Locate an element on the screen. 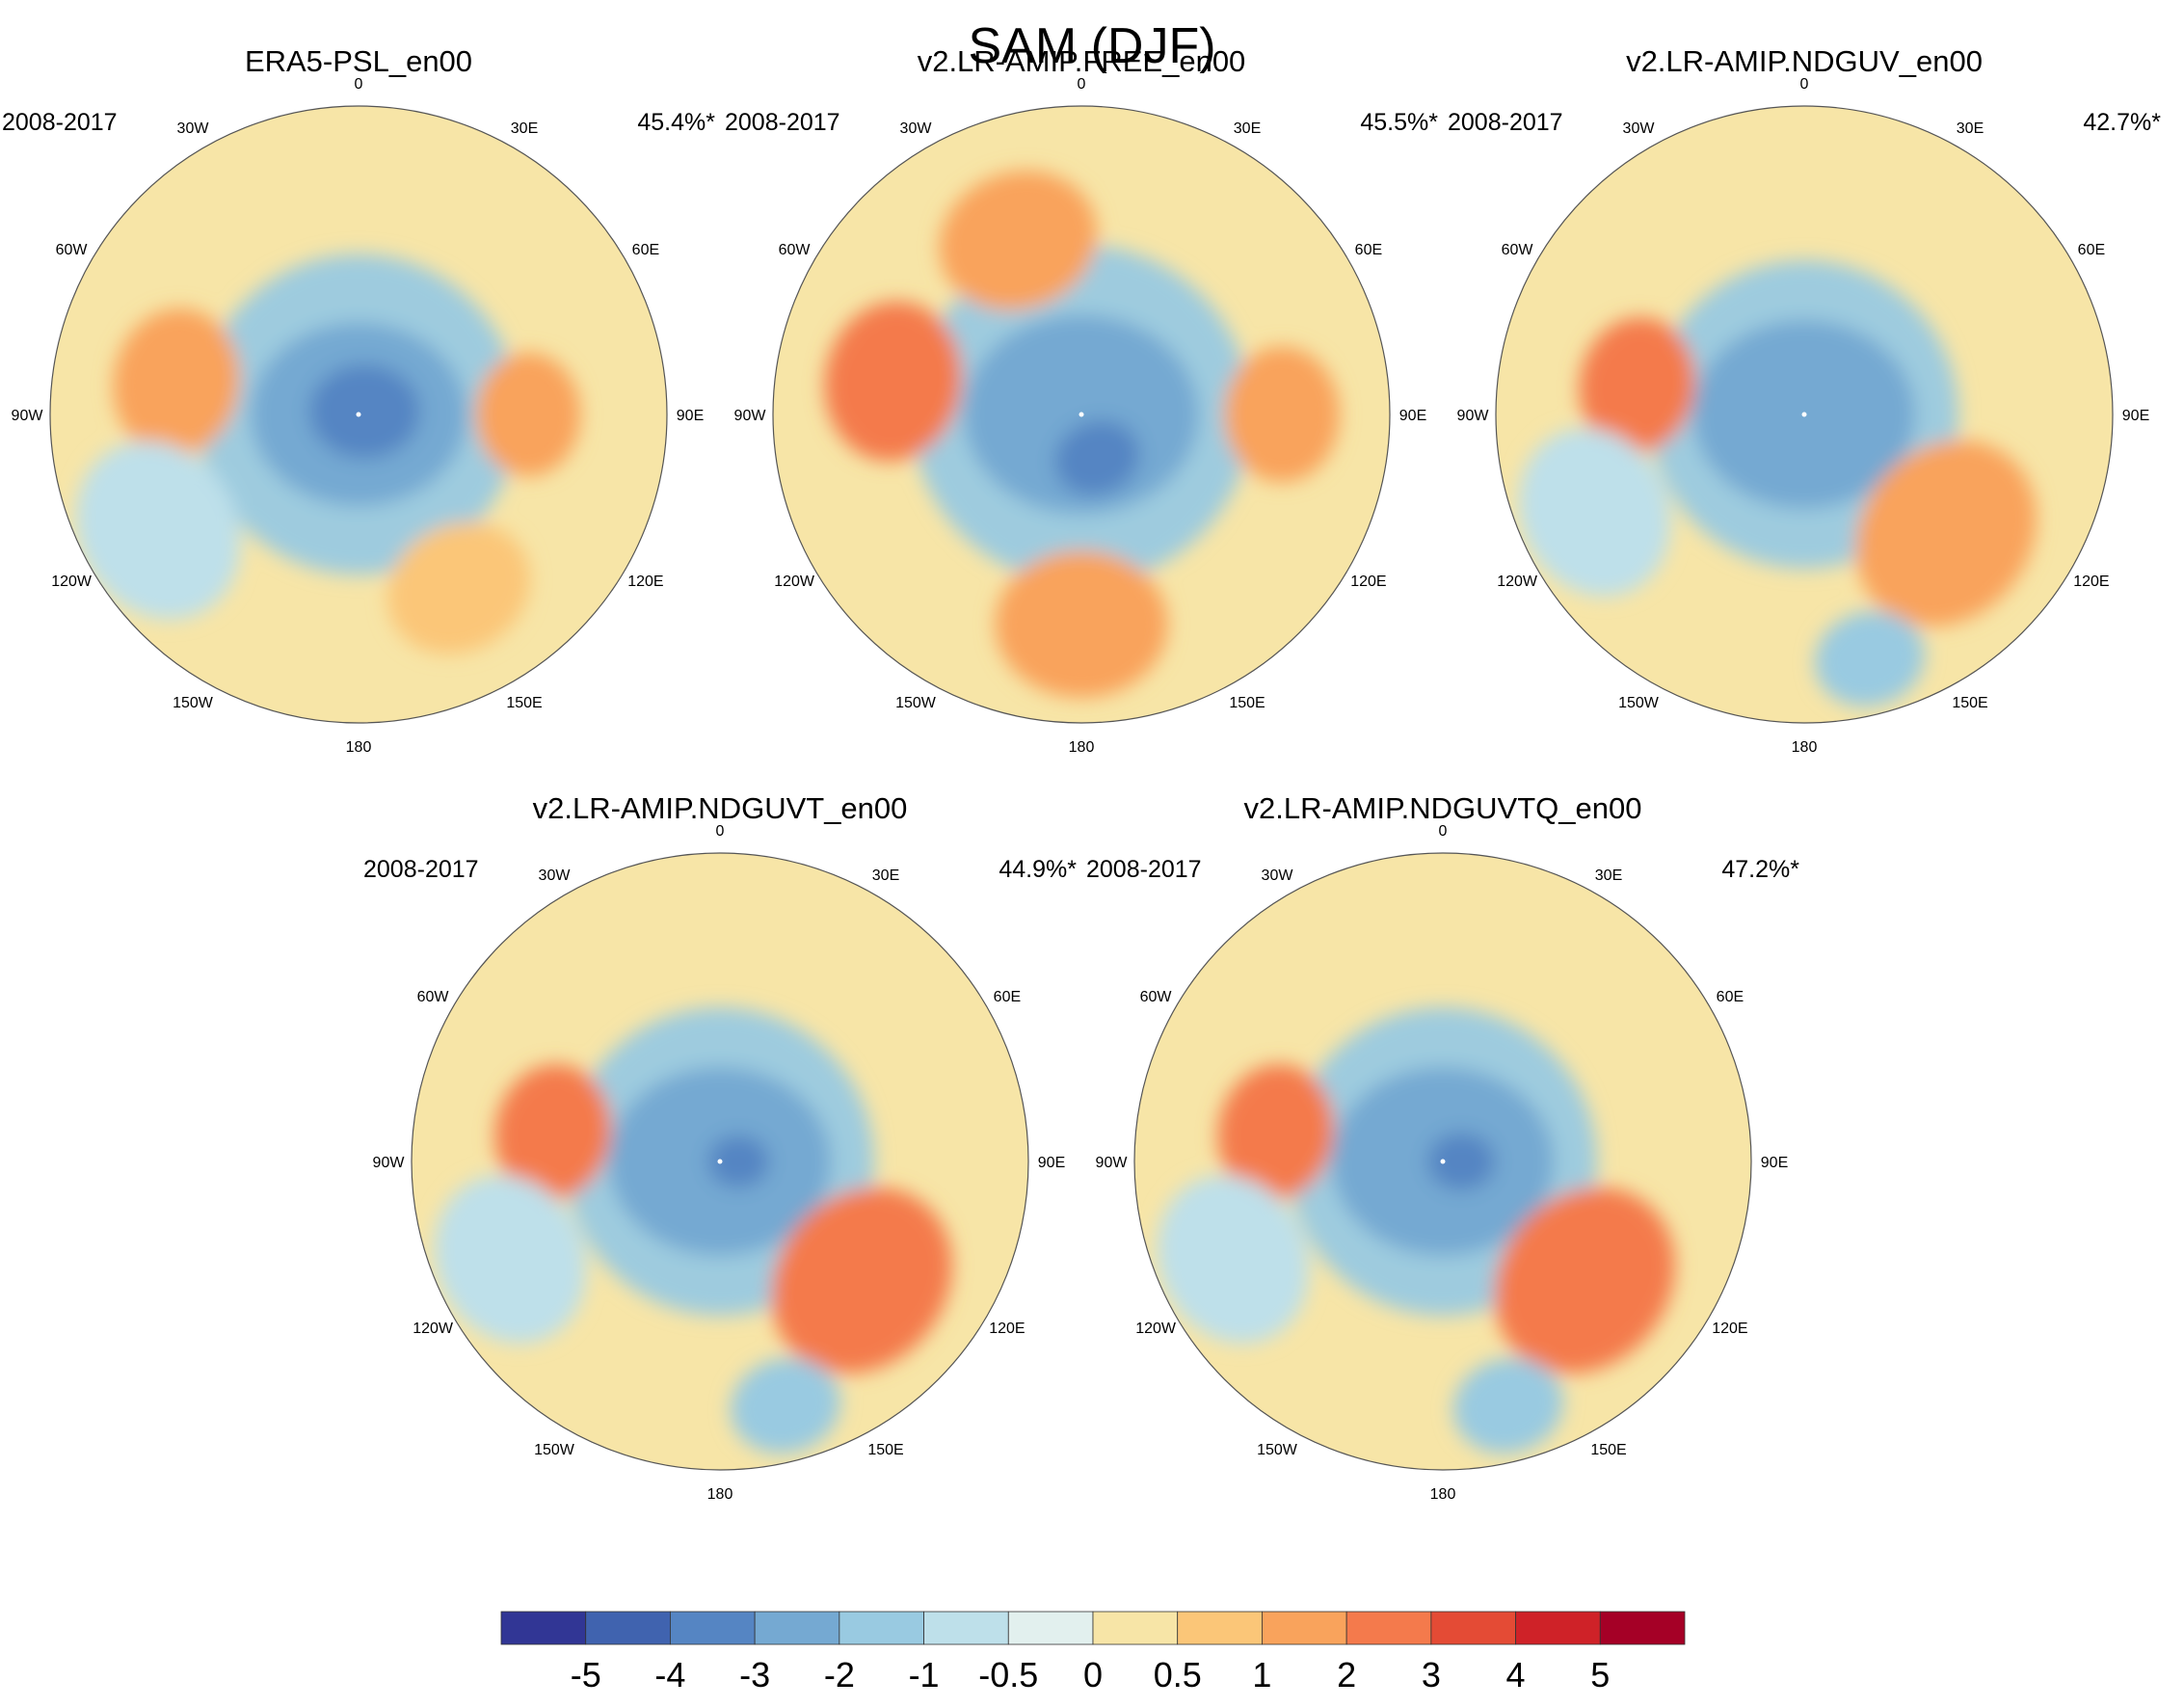  lon-tick-label: 180 is located at coordinates (1443, 1494).